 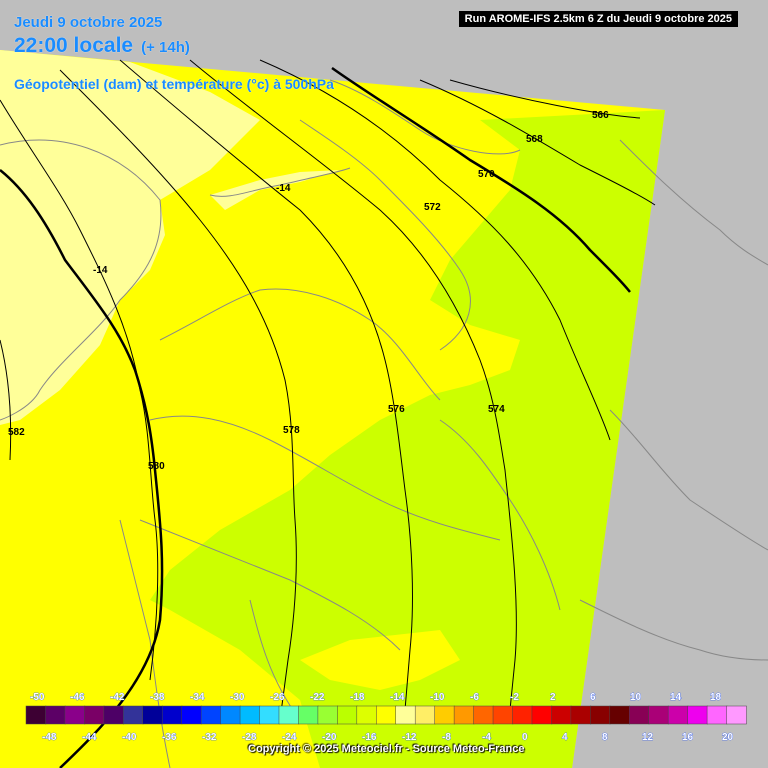 I want to click on legend-tick-bottom: -48, so click(x=49, y=737).